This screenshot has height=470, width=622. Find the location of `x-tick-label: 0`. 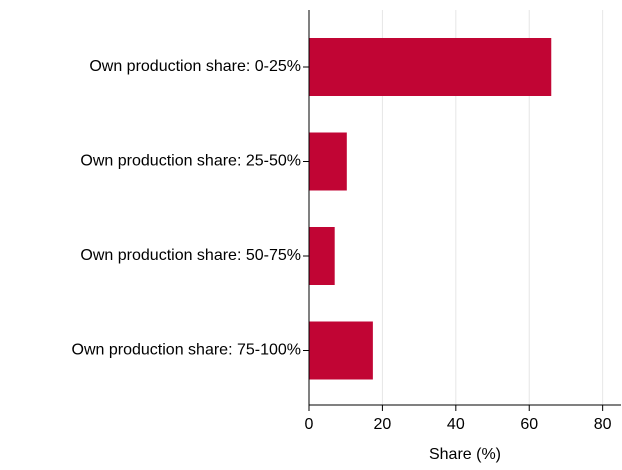

x-tick-label: 0 is located at coordinates (309, 424).